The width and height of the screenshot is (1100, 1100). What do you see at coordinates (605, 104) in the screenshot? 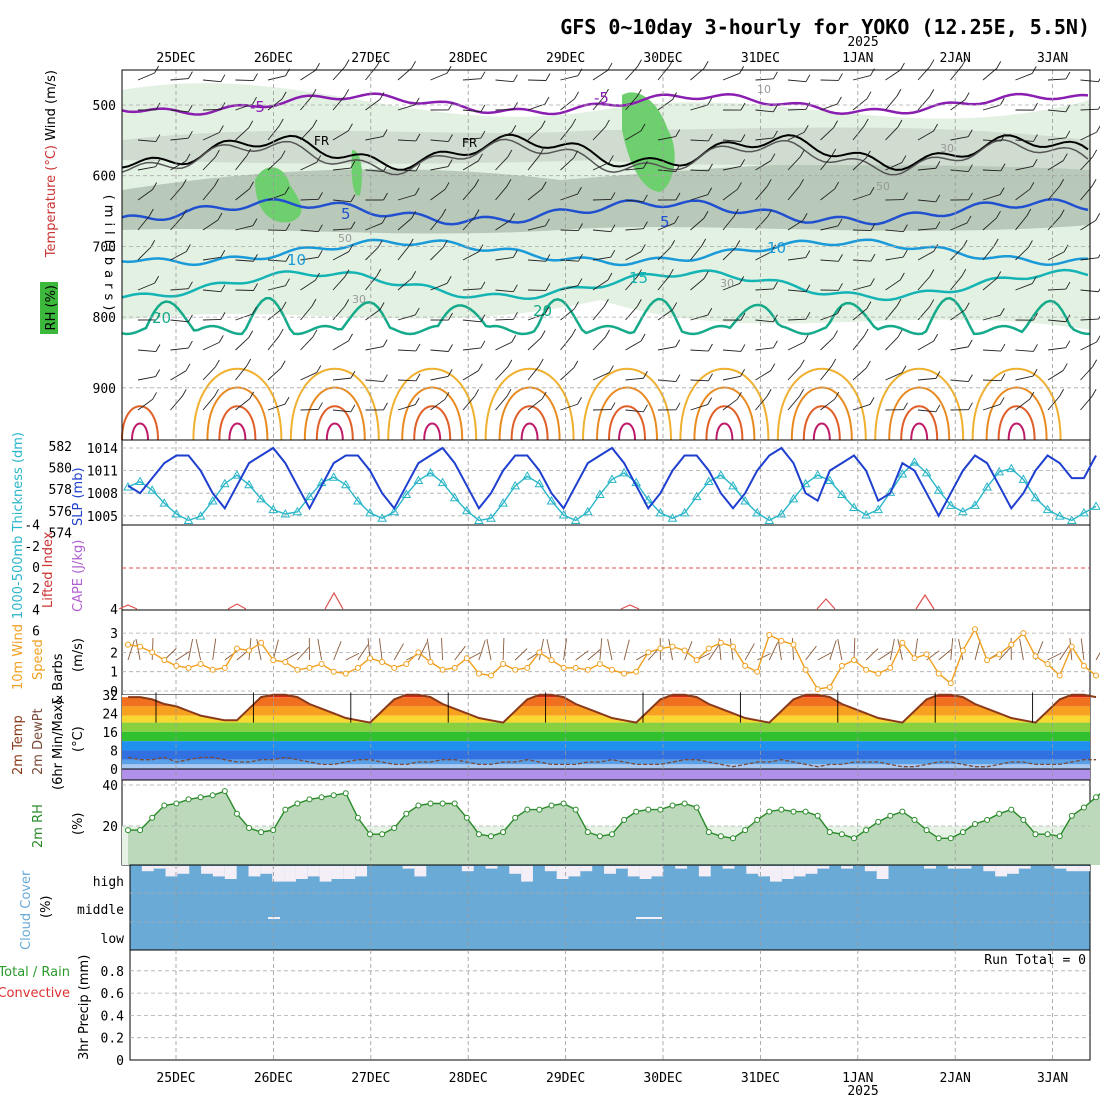
I see `contour-minus5` at bounding box center [605, 104].